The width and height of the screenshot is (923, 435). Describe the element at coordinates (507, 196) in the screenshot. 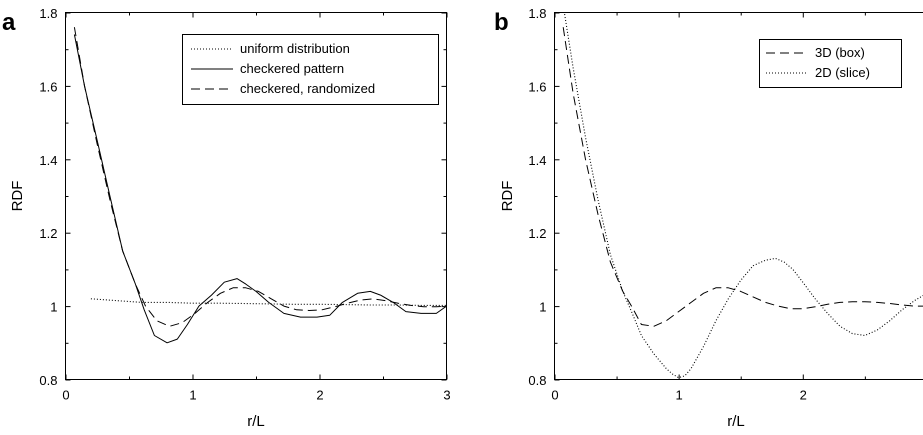

I see `y-axis-label-b: RDF` at that location.